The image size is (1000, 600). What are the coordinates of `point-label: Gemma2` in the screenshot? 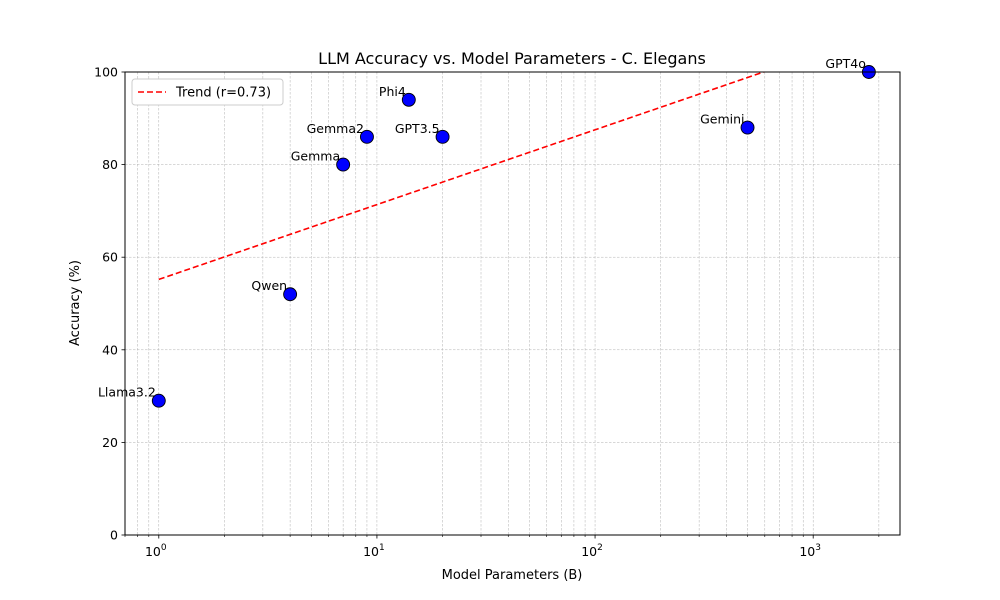 It's located at (335, 128).